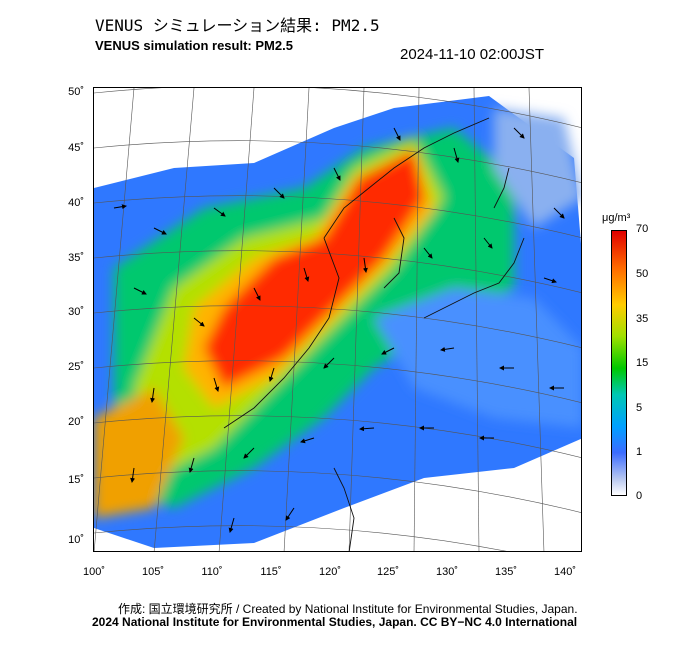  I want to click on lon-label-115: 115˚, so click(271, 572).